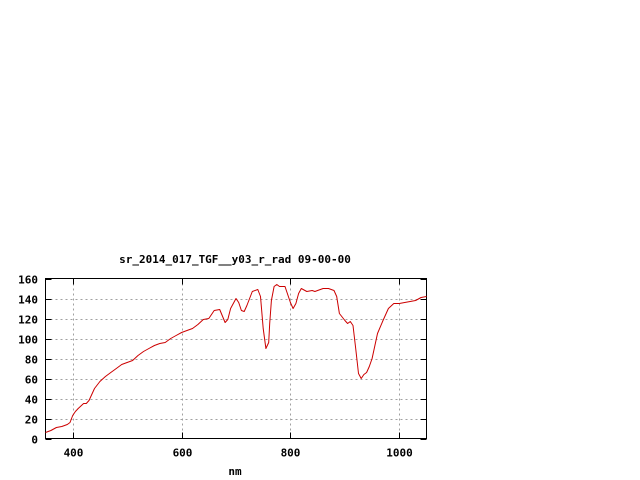 The height and width of the screenshot is (480, 640). What do you see at coordinates (183, 453) in the screenshot?
I see `x-tick-label: 600` at bounding box center [183, 453].